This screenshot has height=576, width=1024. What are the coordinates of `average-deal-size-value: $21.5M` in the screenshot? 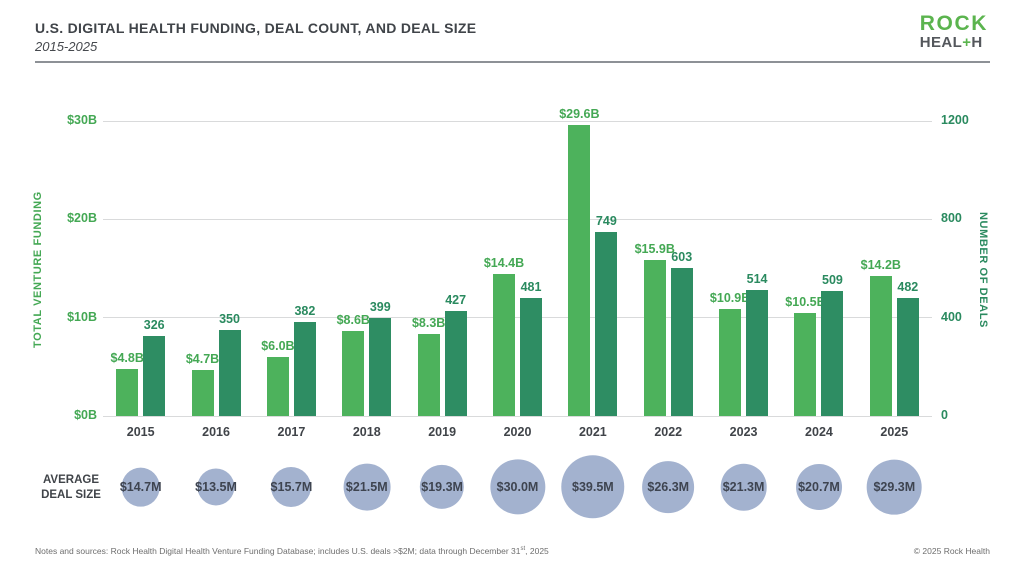 It's located at (366, 487).